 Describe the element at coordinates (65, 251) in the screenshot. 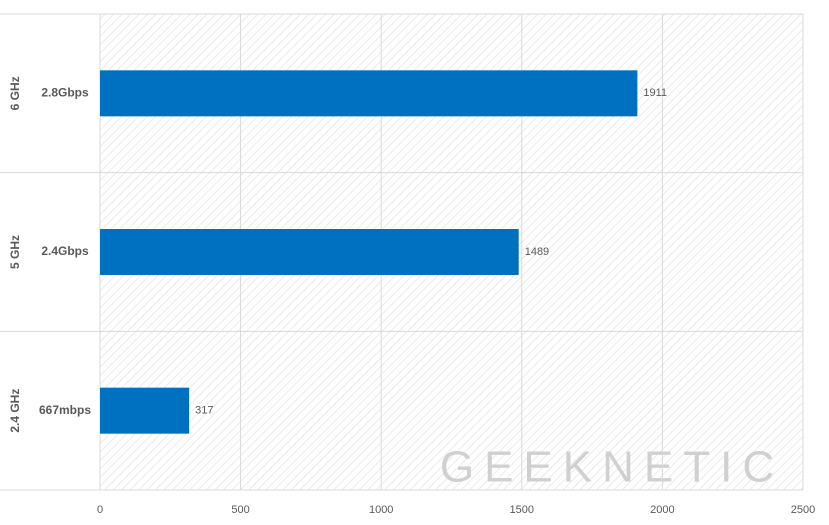

I see `y-tick-label: 2.4Gbps` at that location.